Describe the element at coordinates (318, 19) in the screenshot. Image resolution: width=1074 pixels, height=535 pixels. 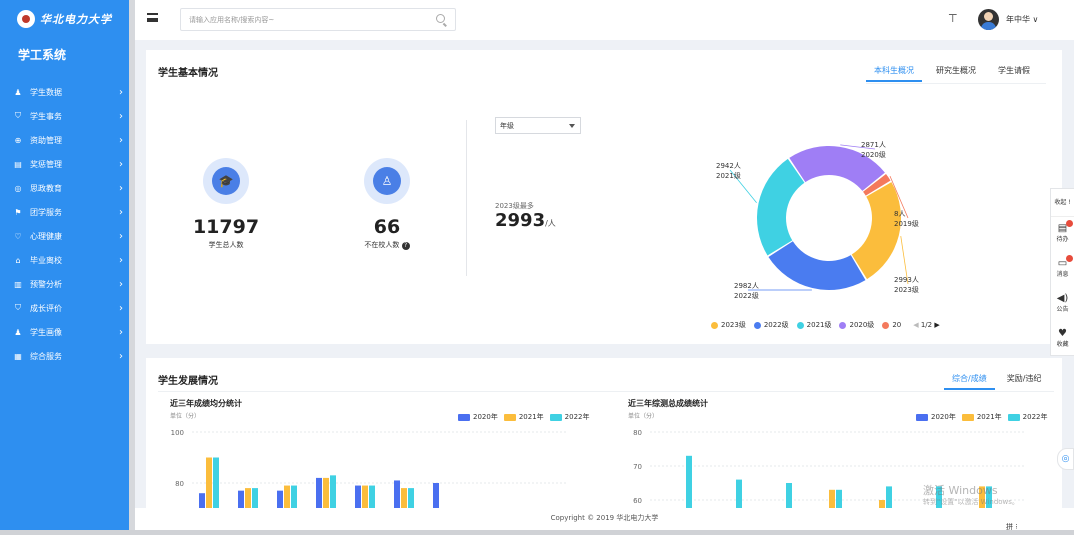
I see `search-input: 请输入应用名称/搜索内容~` at that location.